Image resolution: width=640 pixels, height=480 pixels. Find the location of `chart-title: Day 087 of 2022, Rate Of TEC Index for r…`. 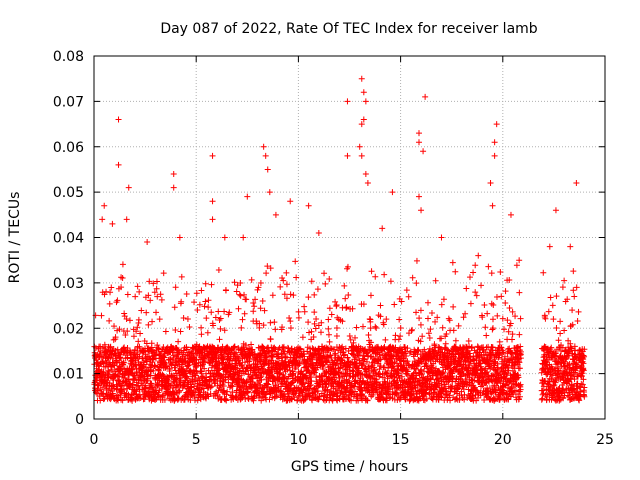

chart-title: Day 087 of 2022, Rate Of TEC Index for r… is located at coordinates (348, 29).